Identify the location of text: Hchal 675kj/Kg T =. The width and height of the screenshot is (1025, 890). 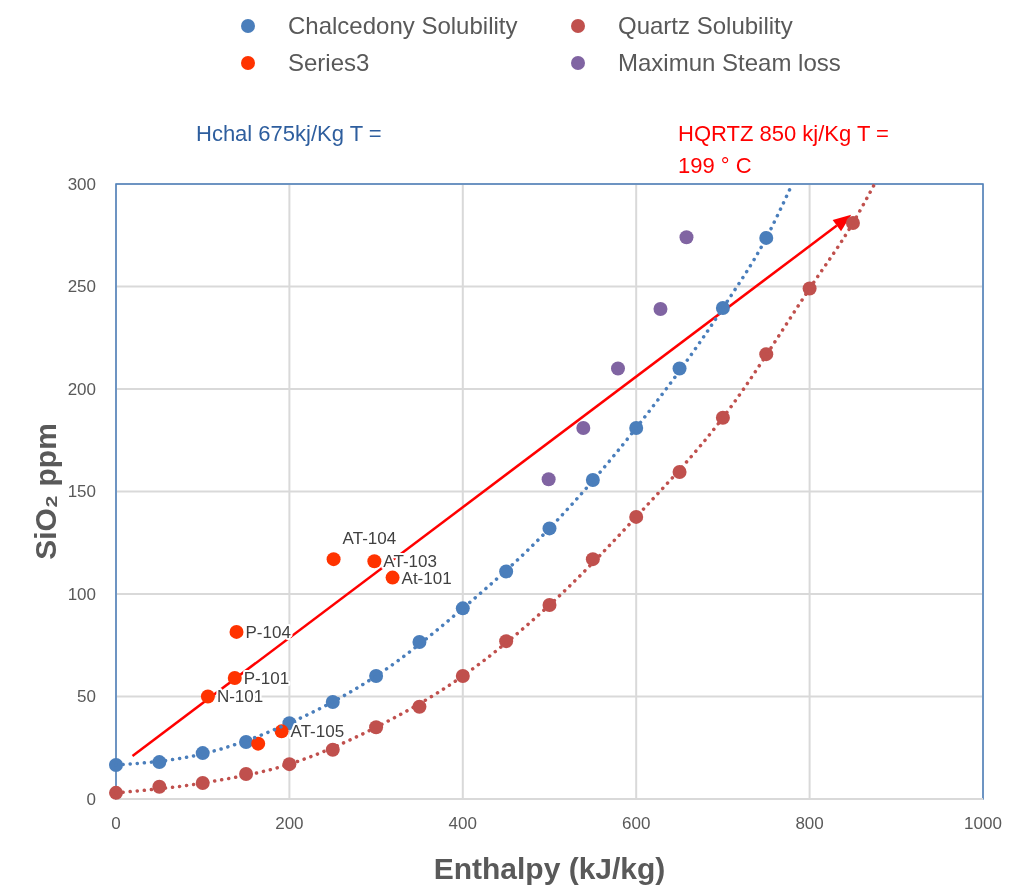
(289, 133).